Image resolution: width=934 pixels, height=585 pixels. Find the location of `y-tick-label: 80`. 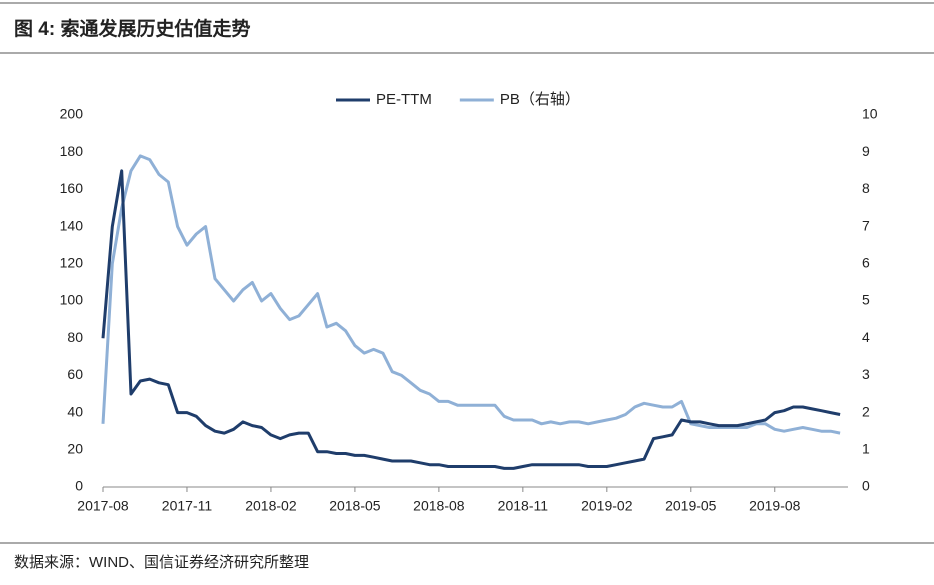

y-tick-label: 80 is located at coordinates (75, 337).